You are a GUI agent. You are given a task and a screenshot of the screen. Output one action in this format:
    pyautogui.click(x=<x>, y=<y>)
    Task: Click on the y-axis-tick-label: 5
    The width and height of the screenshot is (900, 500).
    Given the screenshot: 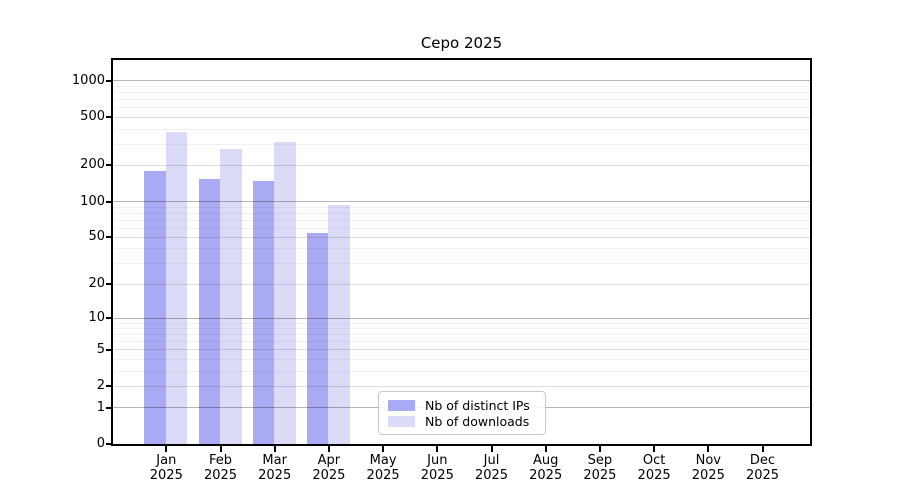 What is the action you would take?
    pyautogui.click(x=100, y=349)
    